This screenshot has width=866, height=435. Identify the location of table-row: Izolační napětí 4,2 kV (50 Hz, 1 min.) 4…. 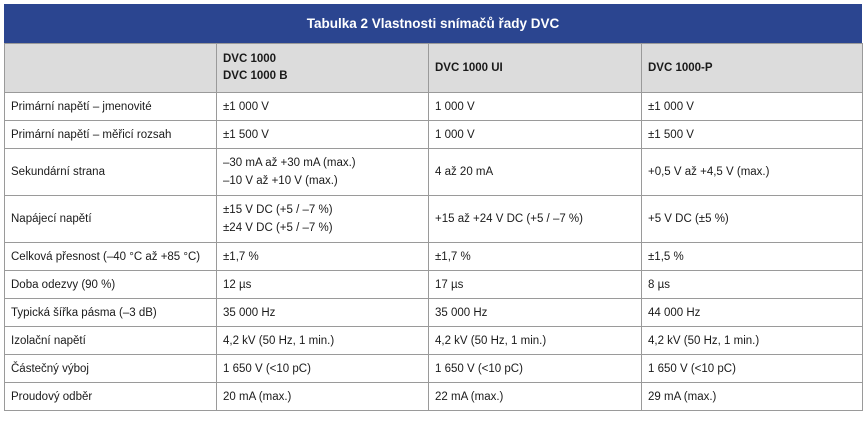
(433, 340).